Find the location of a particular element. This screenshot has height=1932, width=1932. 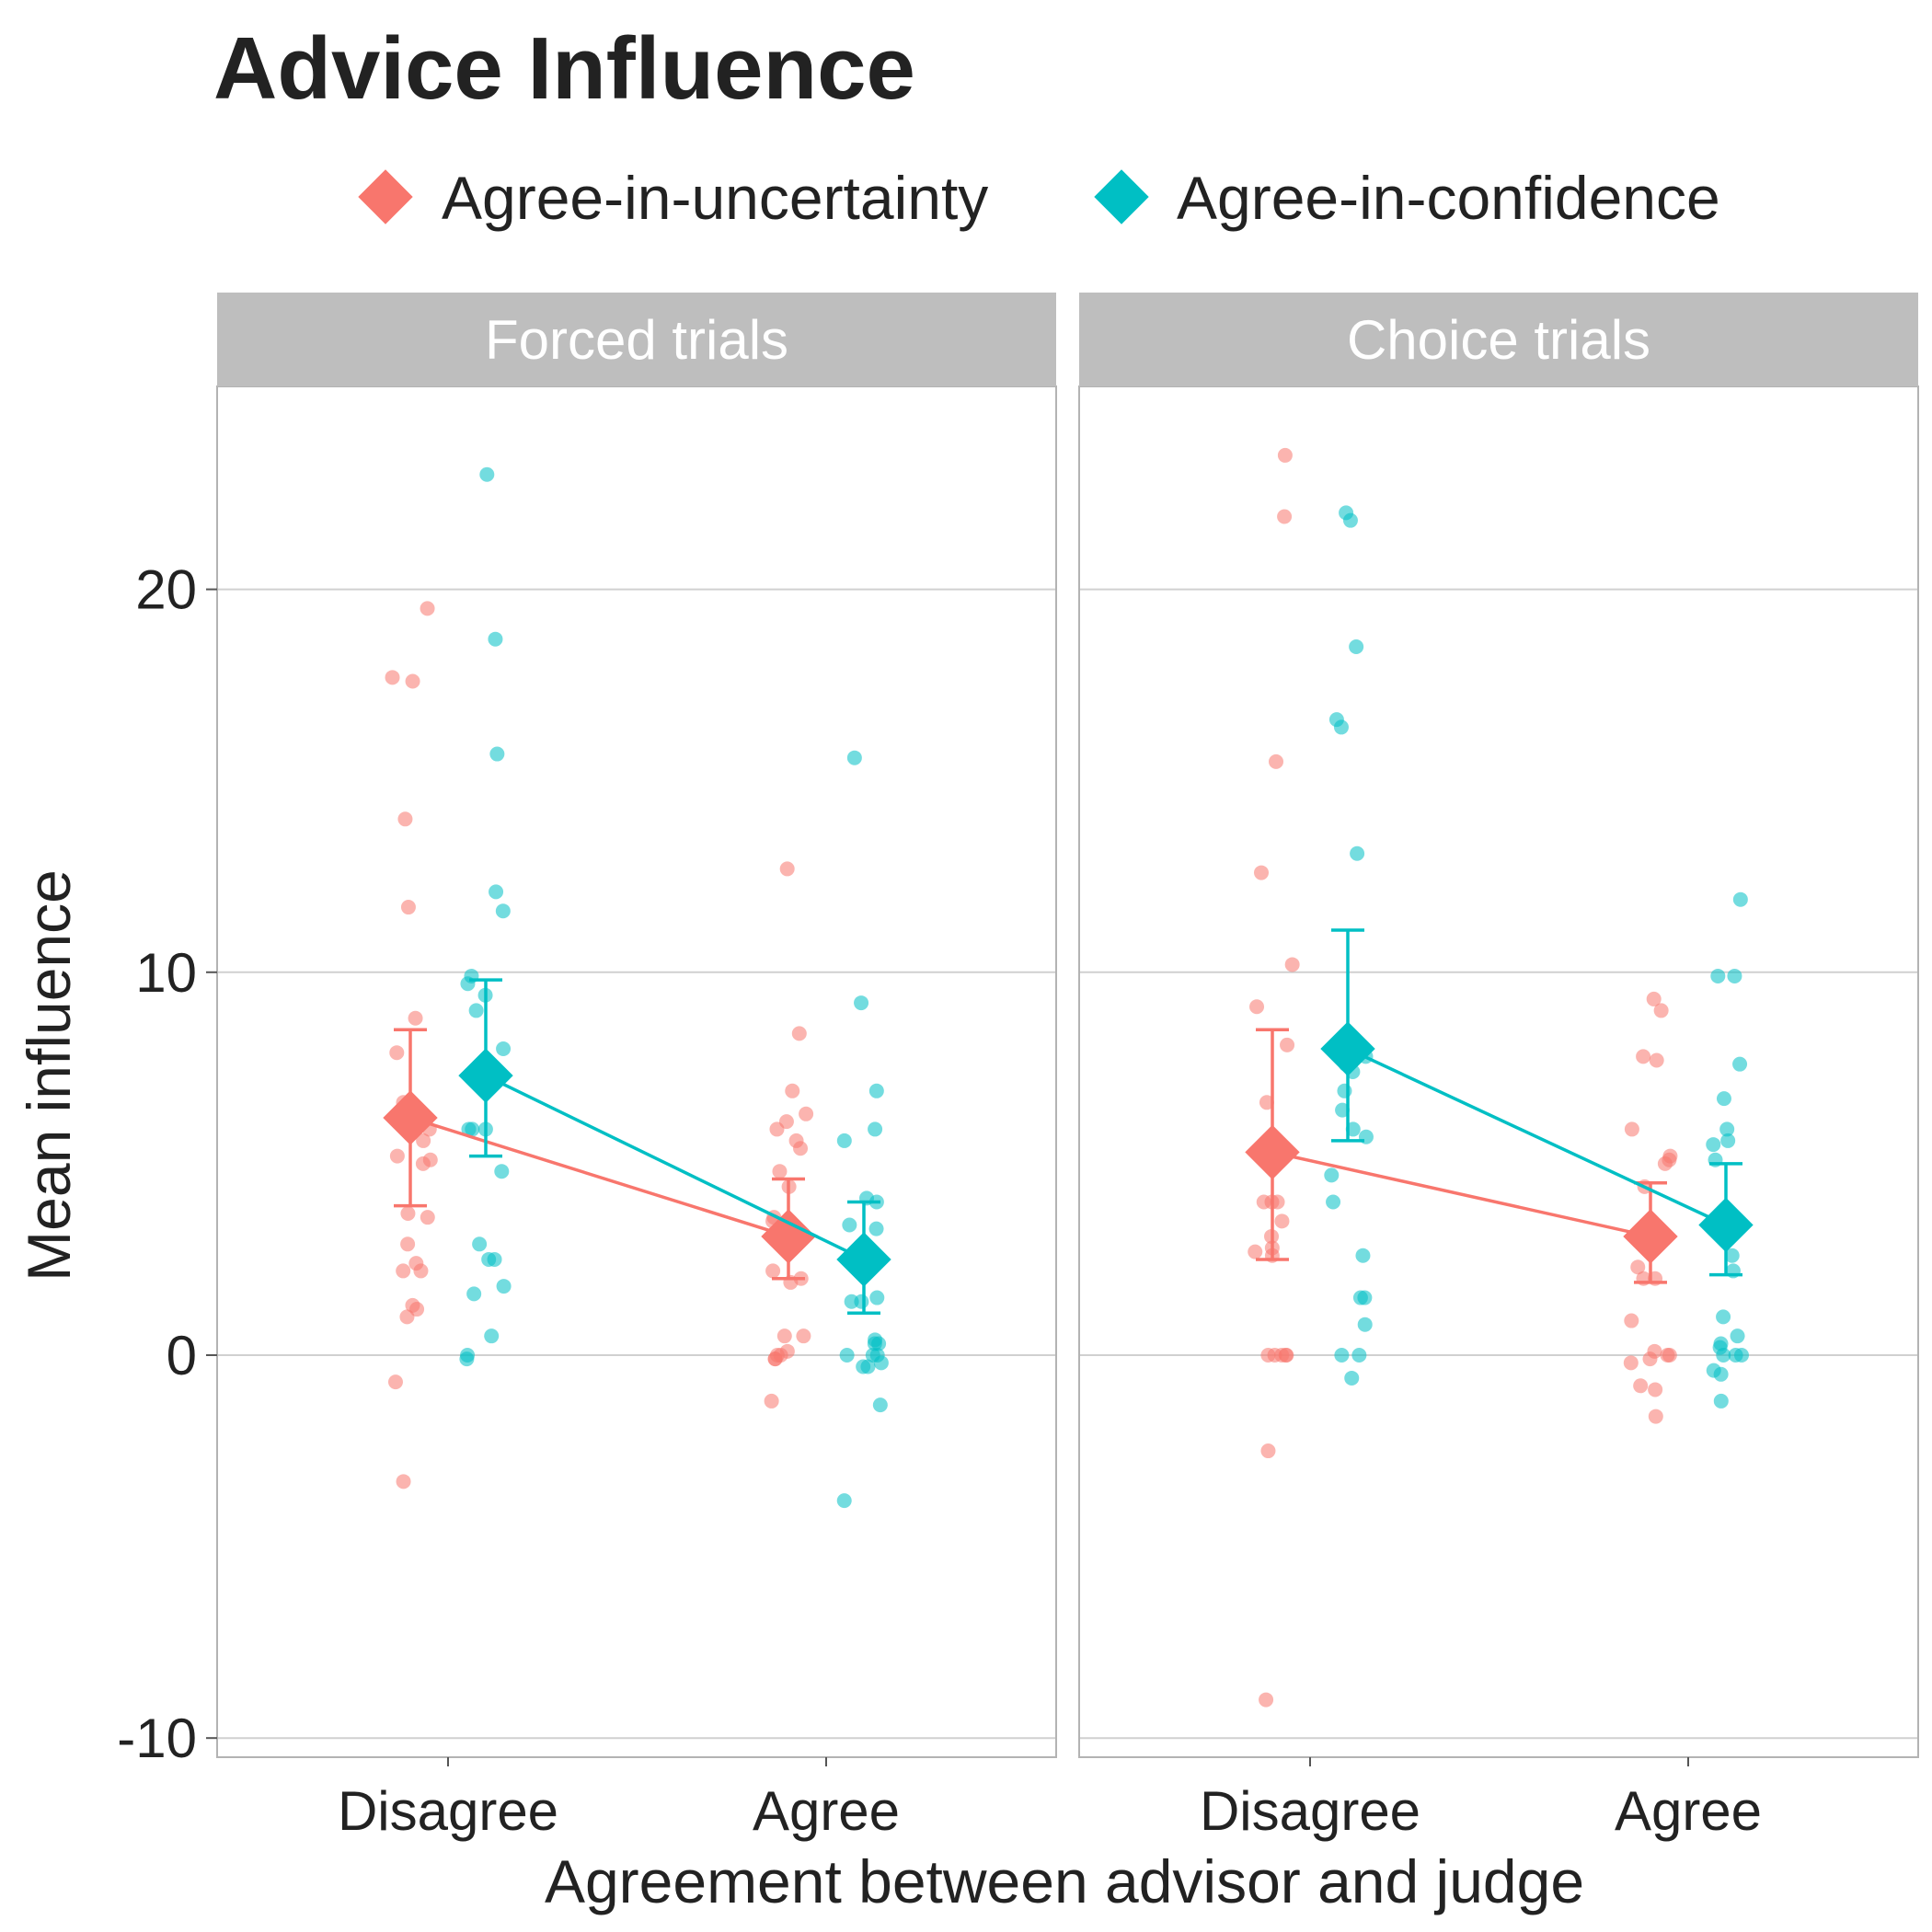

strip-label: Choice trials is located at coordinates (1498, 340).